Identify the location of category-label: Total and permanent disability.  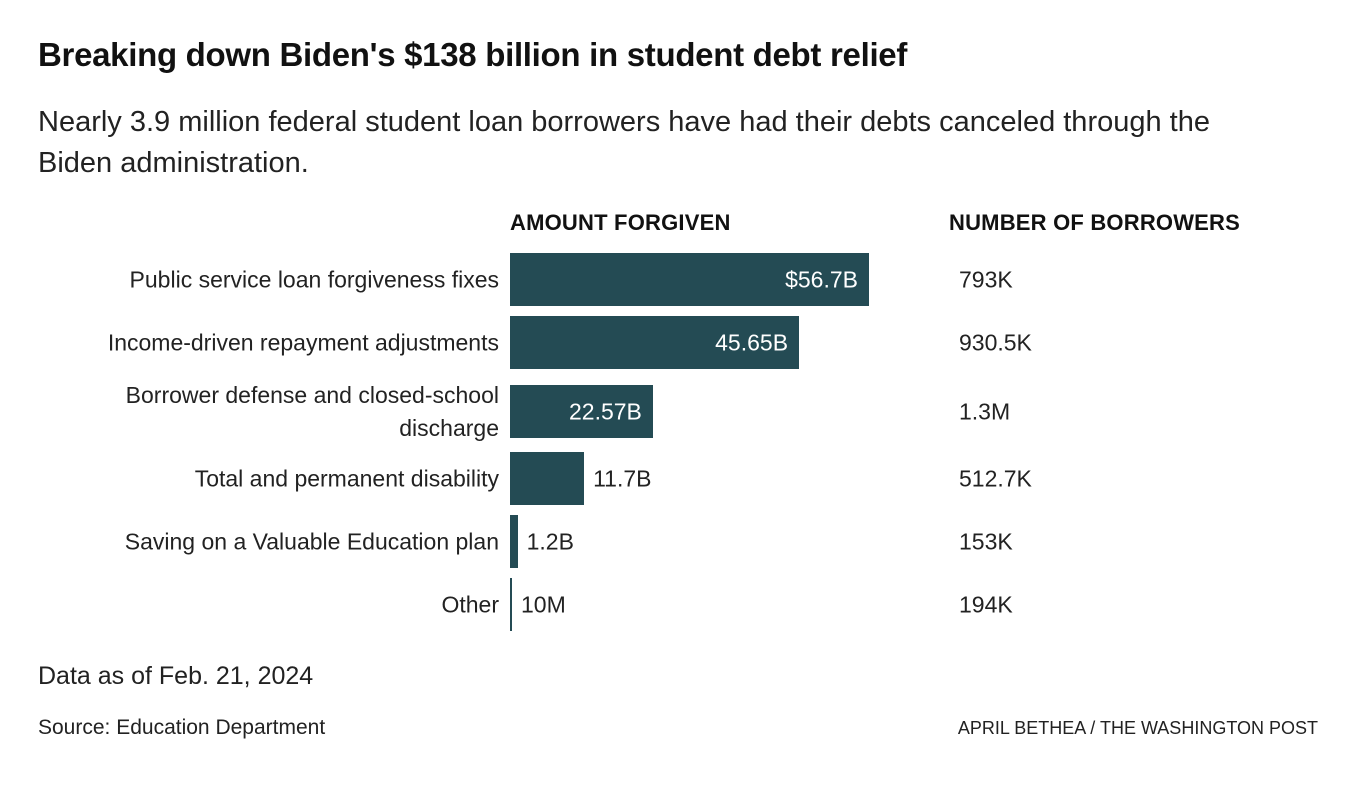
(346, 478).